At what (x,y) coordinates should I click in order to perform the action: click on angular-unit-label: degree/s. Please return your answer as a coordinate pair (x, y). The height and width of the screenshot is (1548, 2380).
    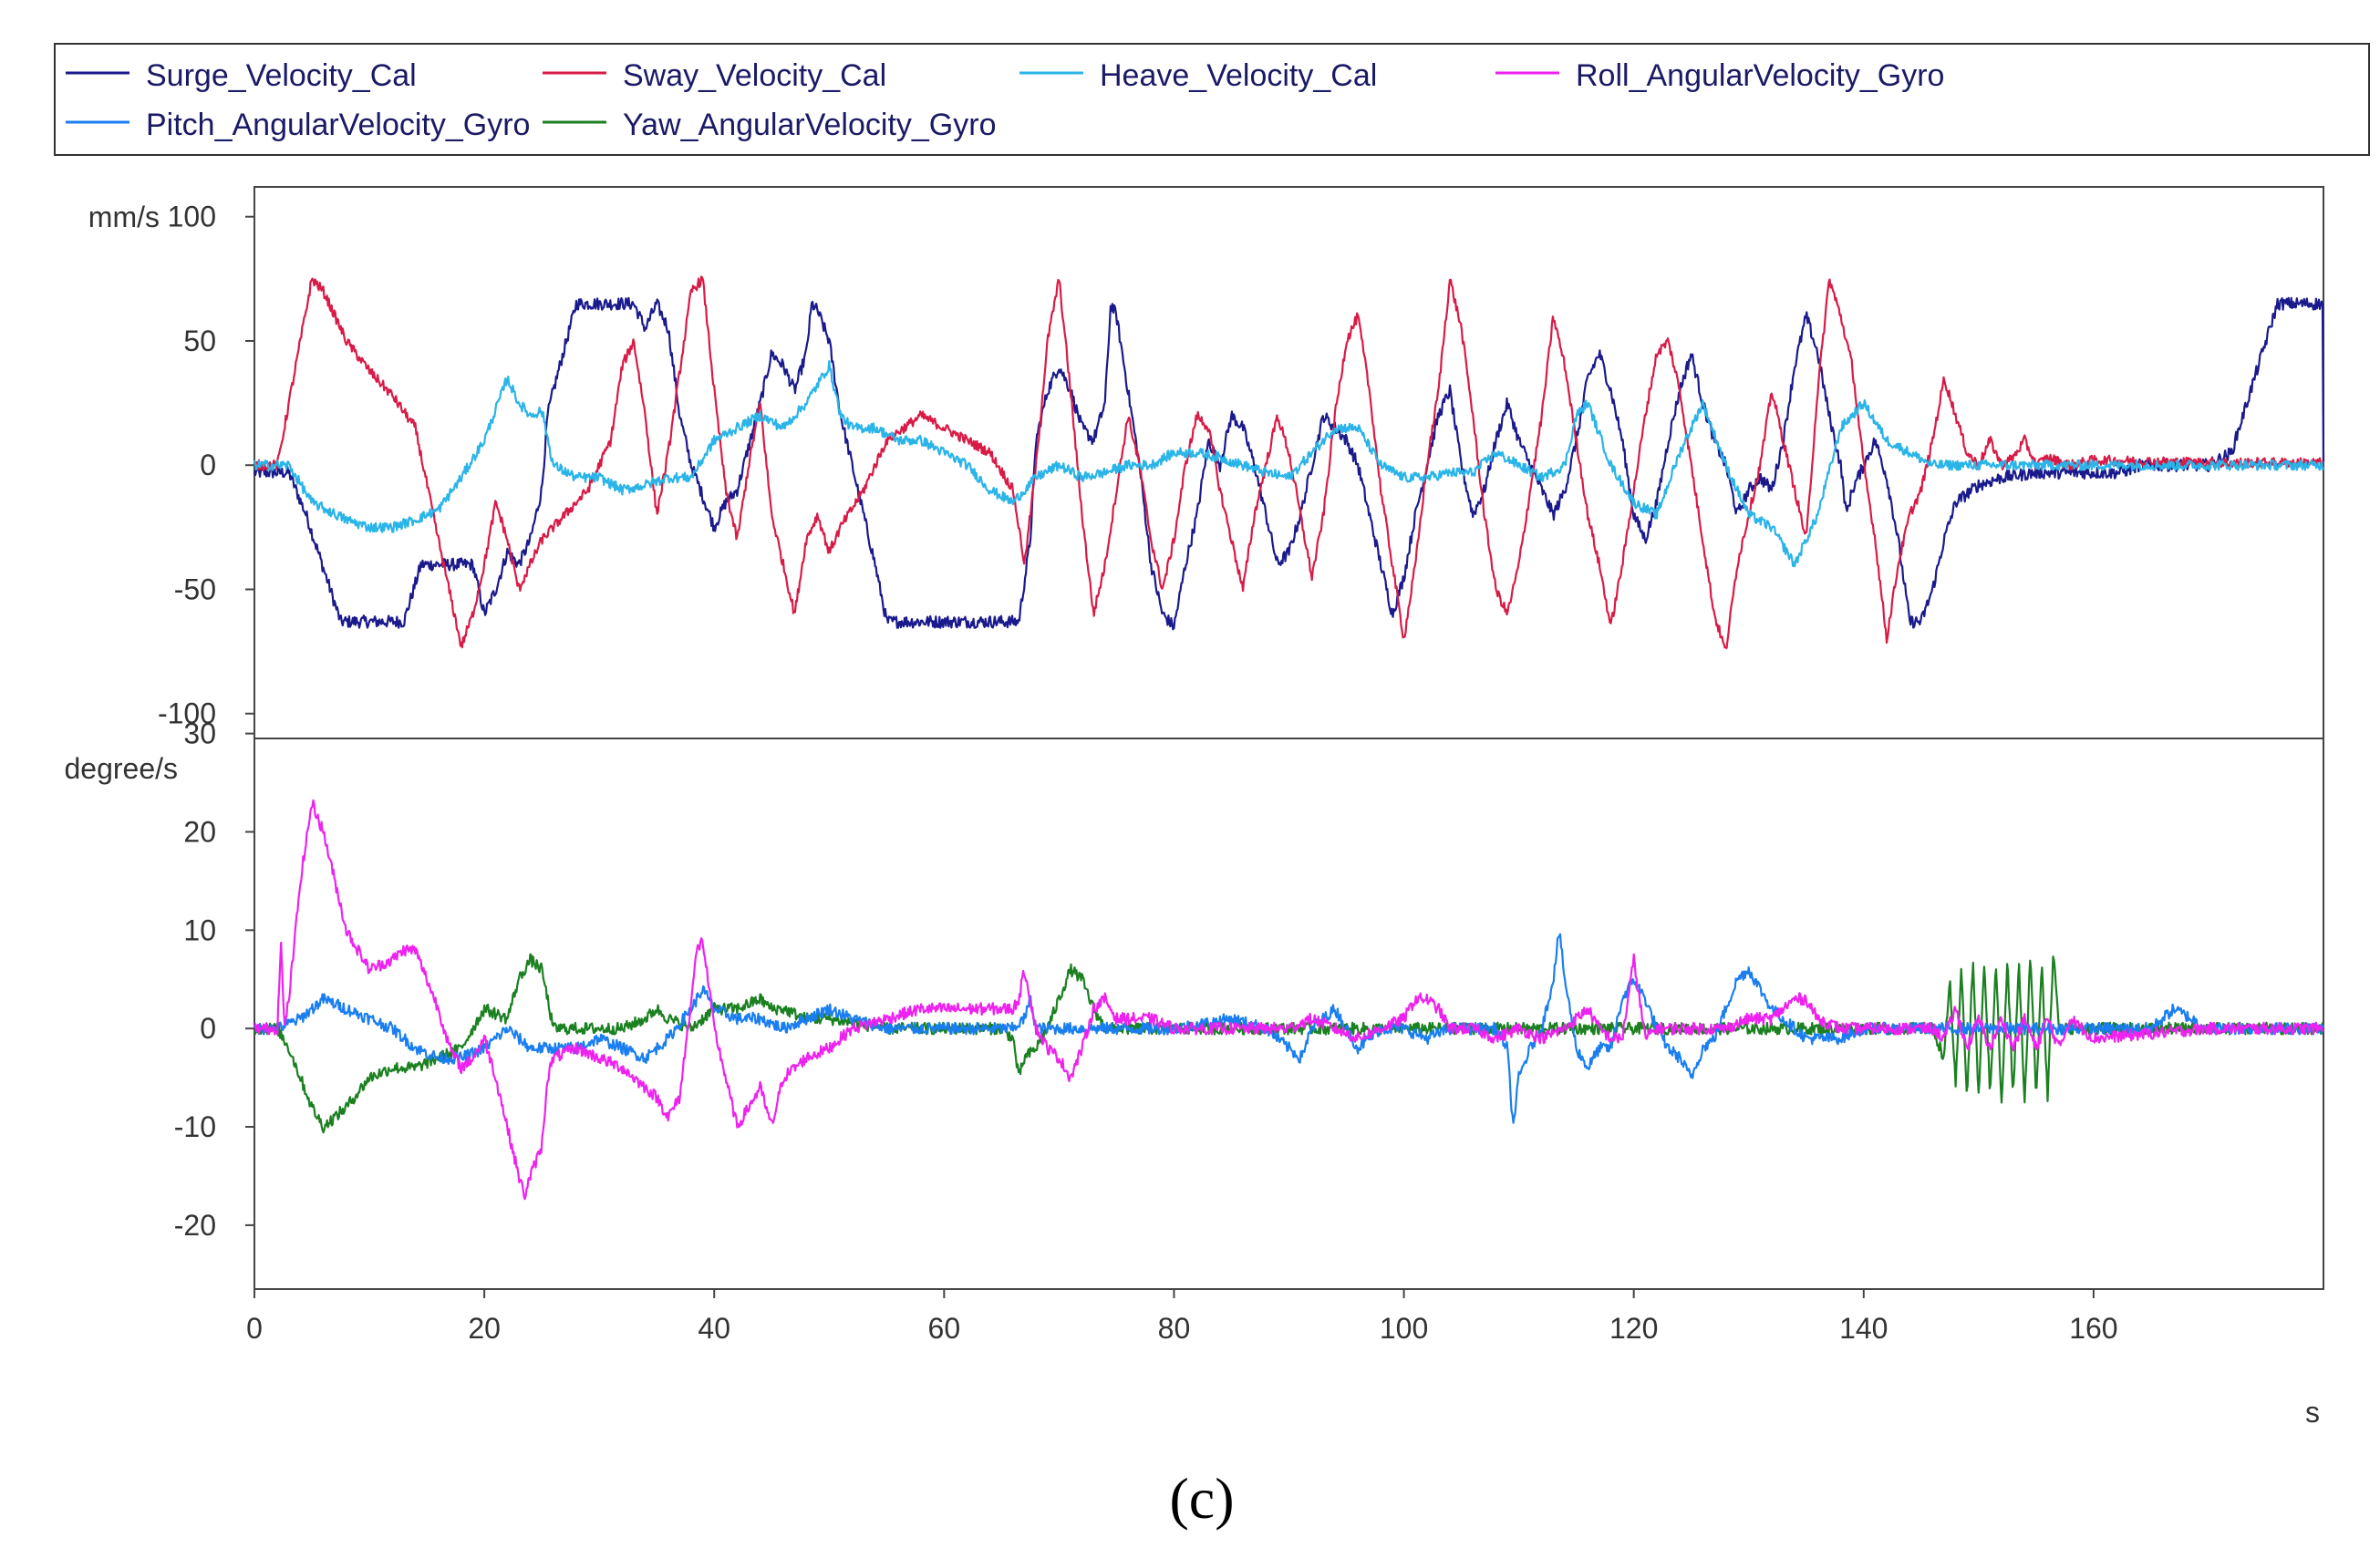
    Looking at the image, I should click on (121, 768).